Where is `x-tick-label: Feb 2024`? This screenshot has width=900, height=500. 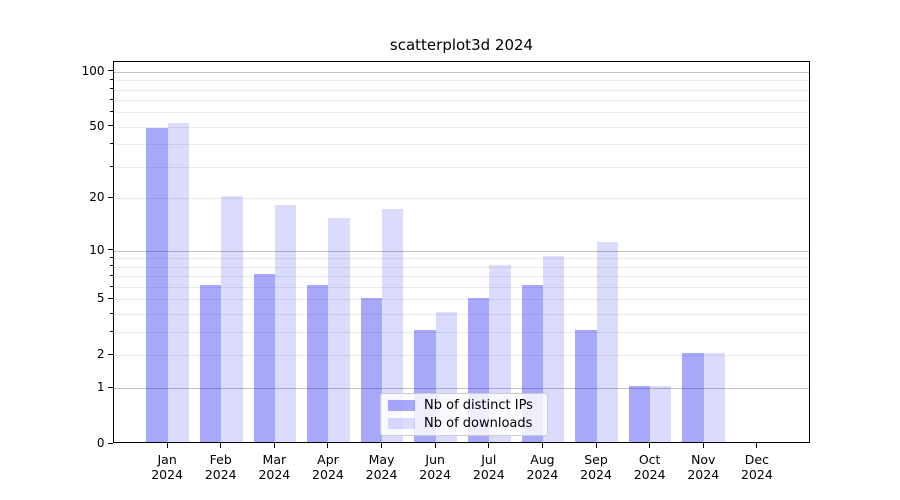 x-tick-label: Feb 2024 is located at coordinates (220, 467).